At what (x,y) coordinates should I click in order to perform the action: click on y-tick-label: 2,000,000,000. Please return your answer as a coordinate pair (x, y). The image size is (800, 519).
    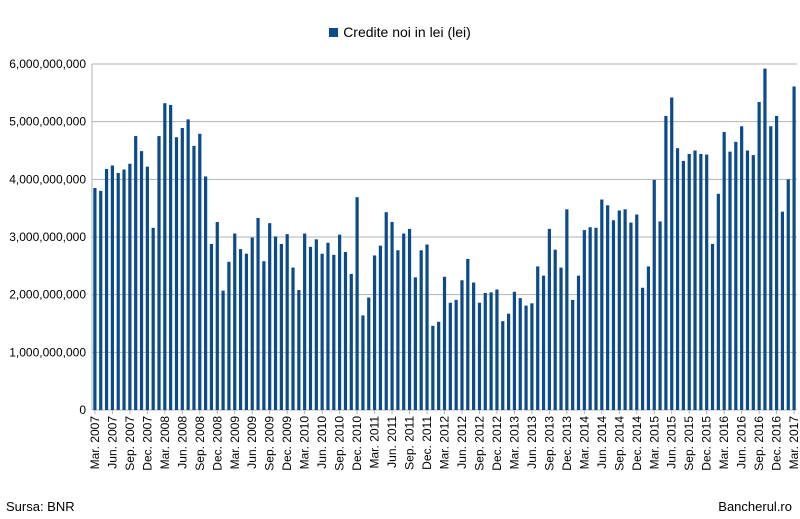
    Looking at the image, I should click on (47, 295).